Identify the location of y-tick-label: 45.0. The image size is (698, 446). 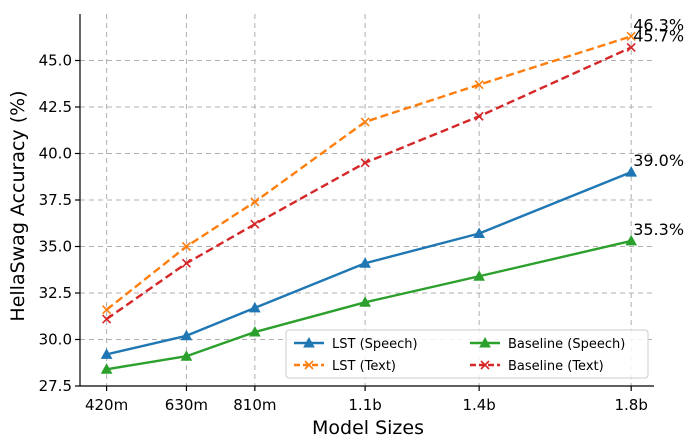
(55, 61).